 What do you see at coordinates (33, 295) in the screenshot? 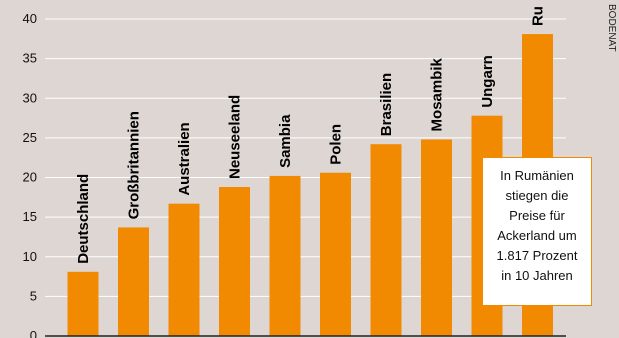
I see `y-tick-label: 5` at bounding box center [33, 295].